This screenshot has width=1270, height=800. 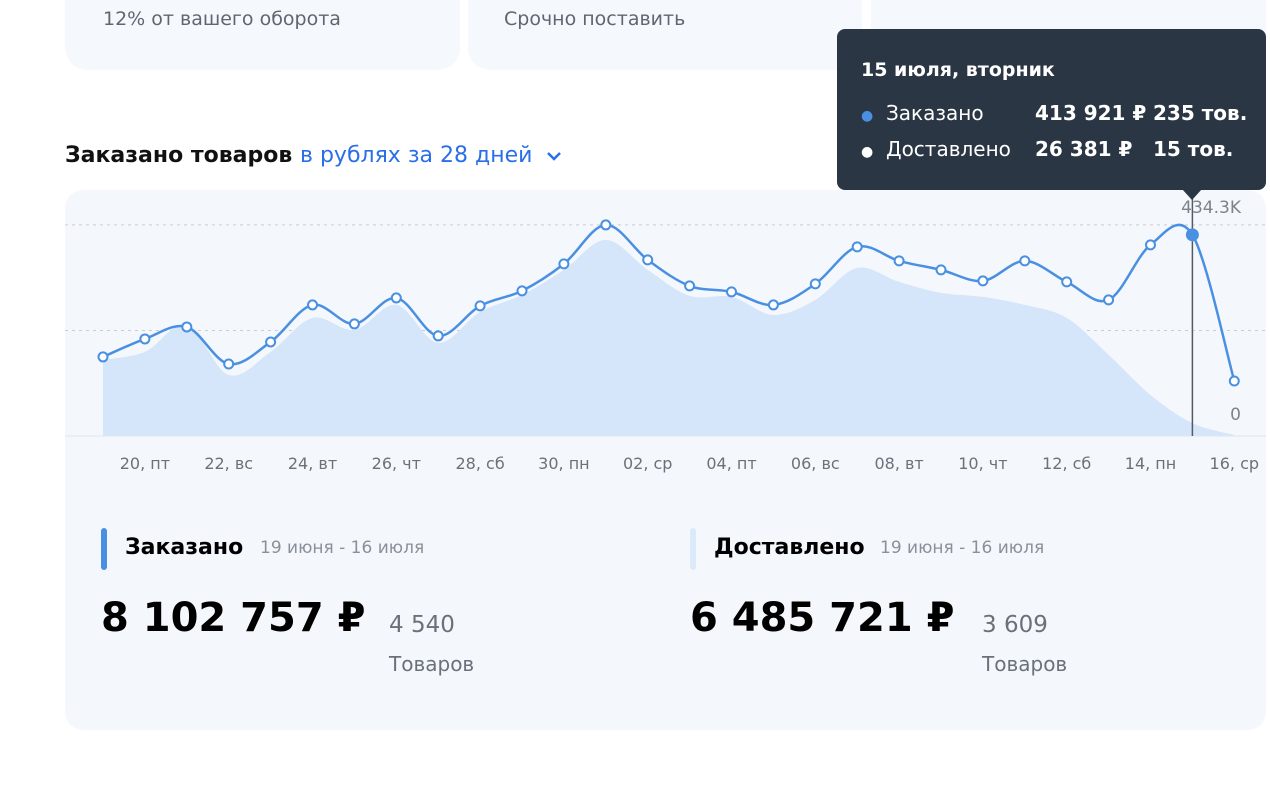 What do you see at coordinates (228, 463) in the screenshot?
I see `x-tick-label: 22, вс` at bounding box center [228, 463].